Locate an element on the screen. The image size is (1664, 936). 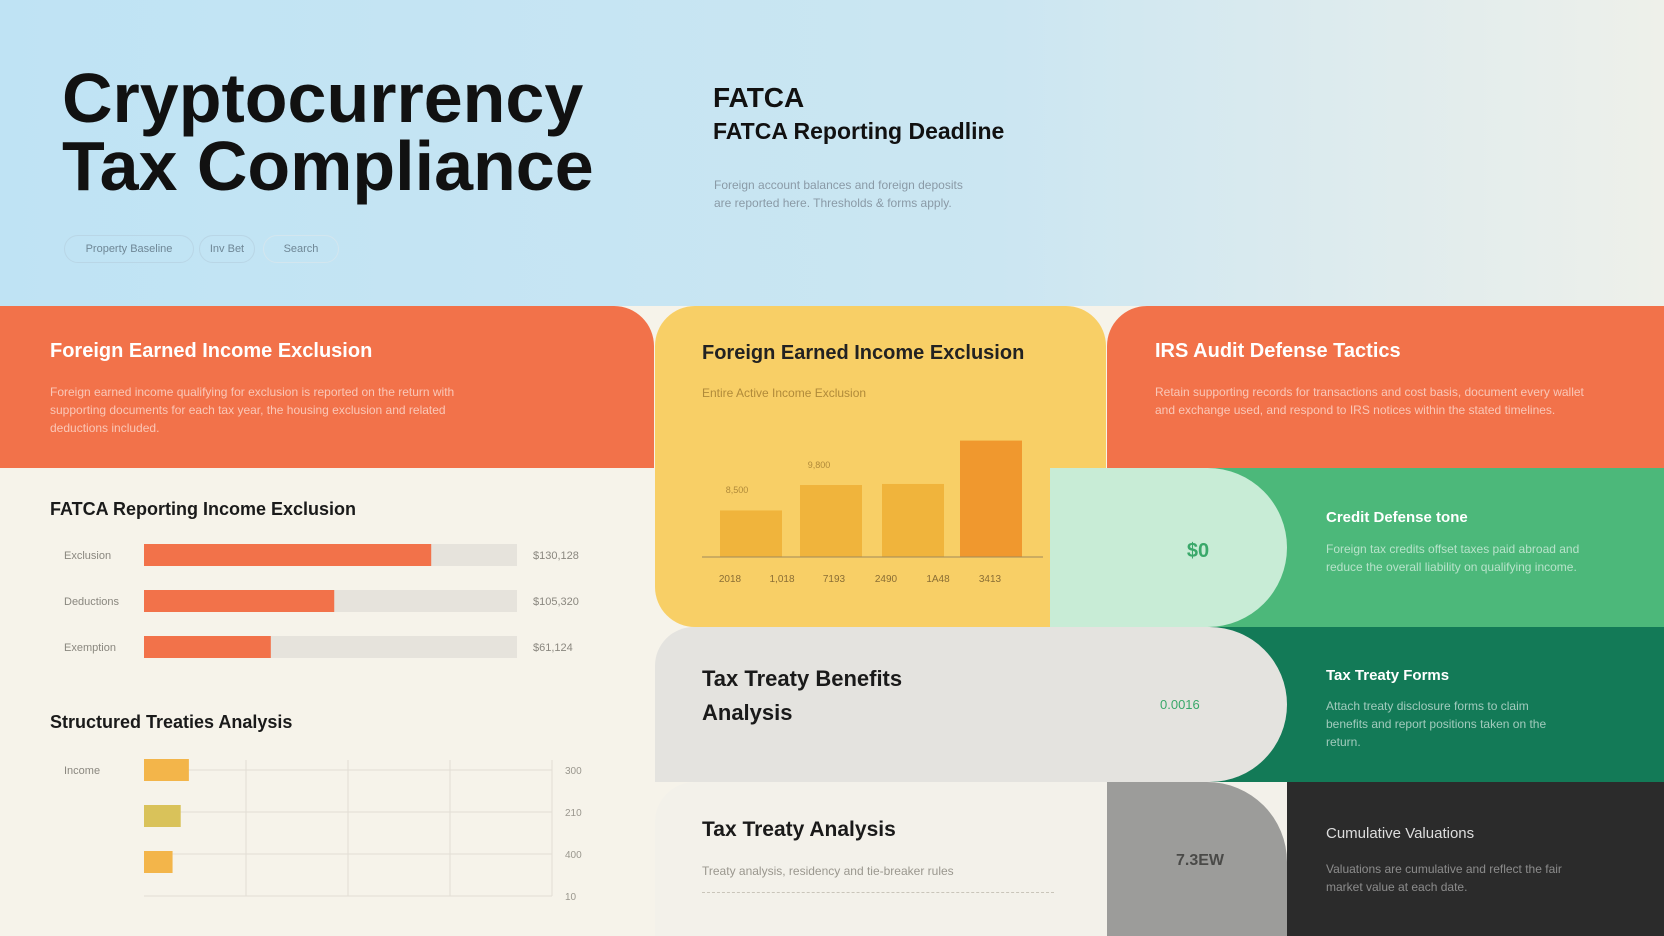
chart-title: Structured Treaties Analysis is located at coordinates (171, 722).